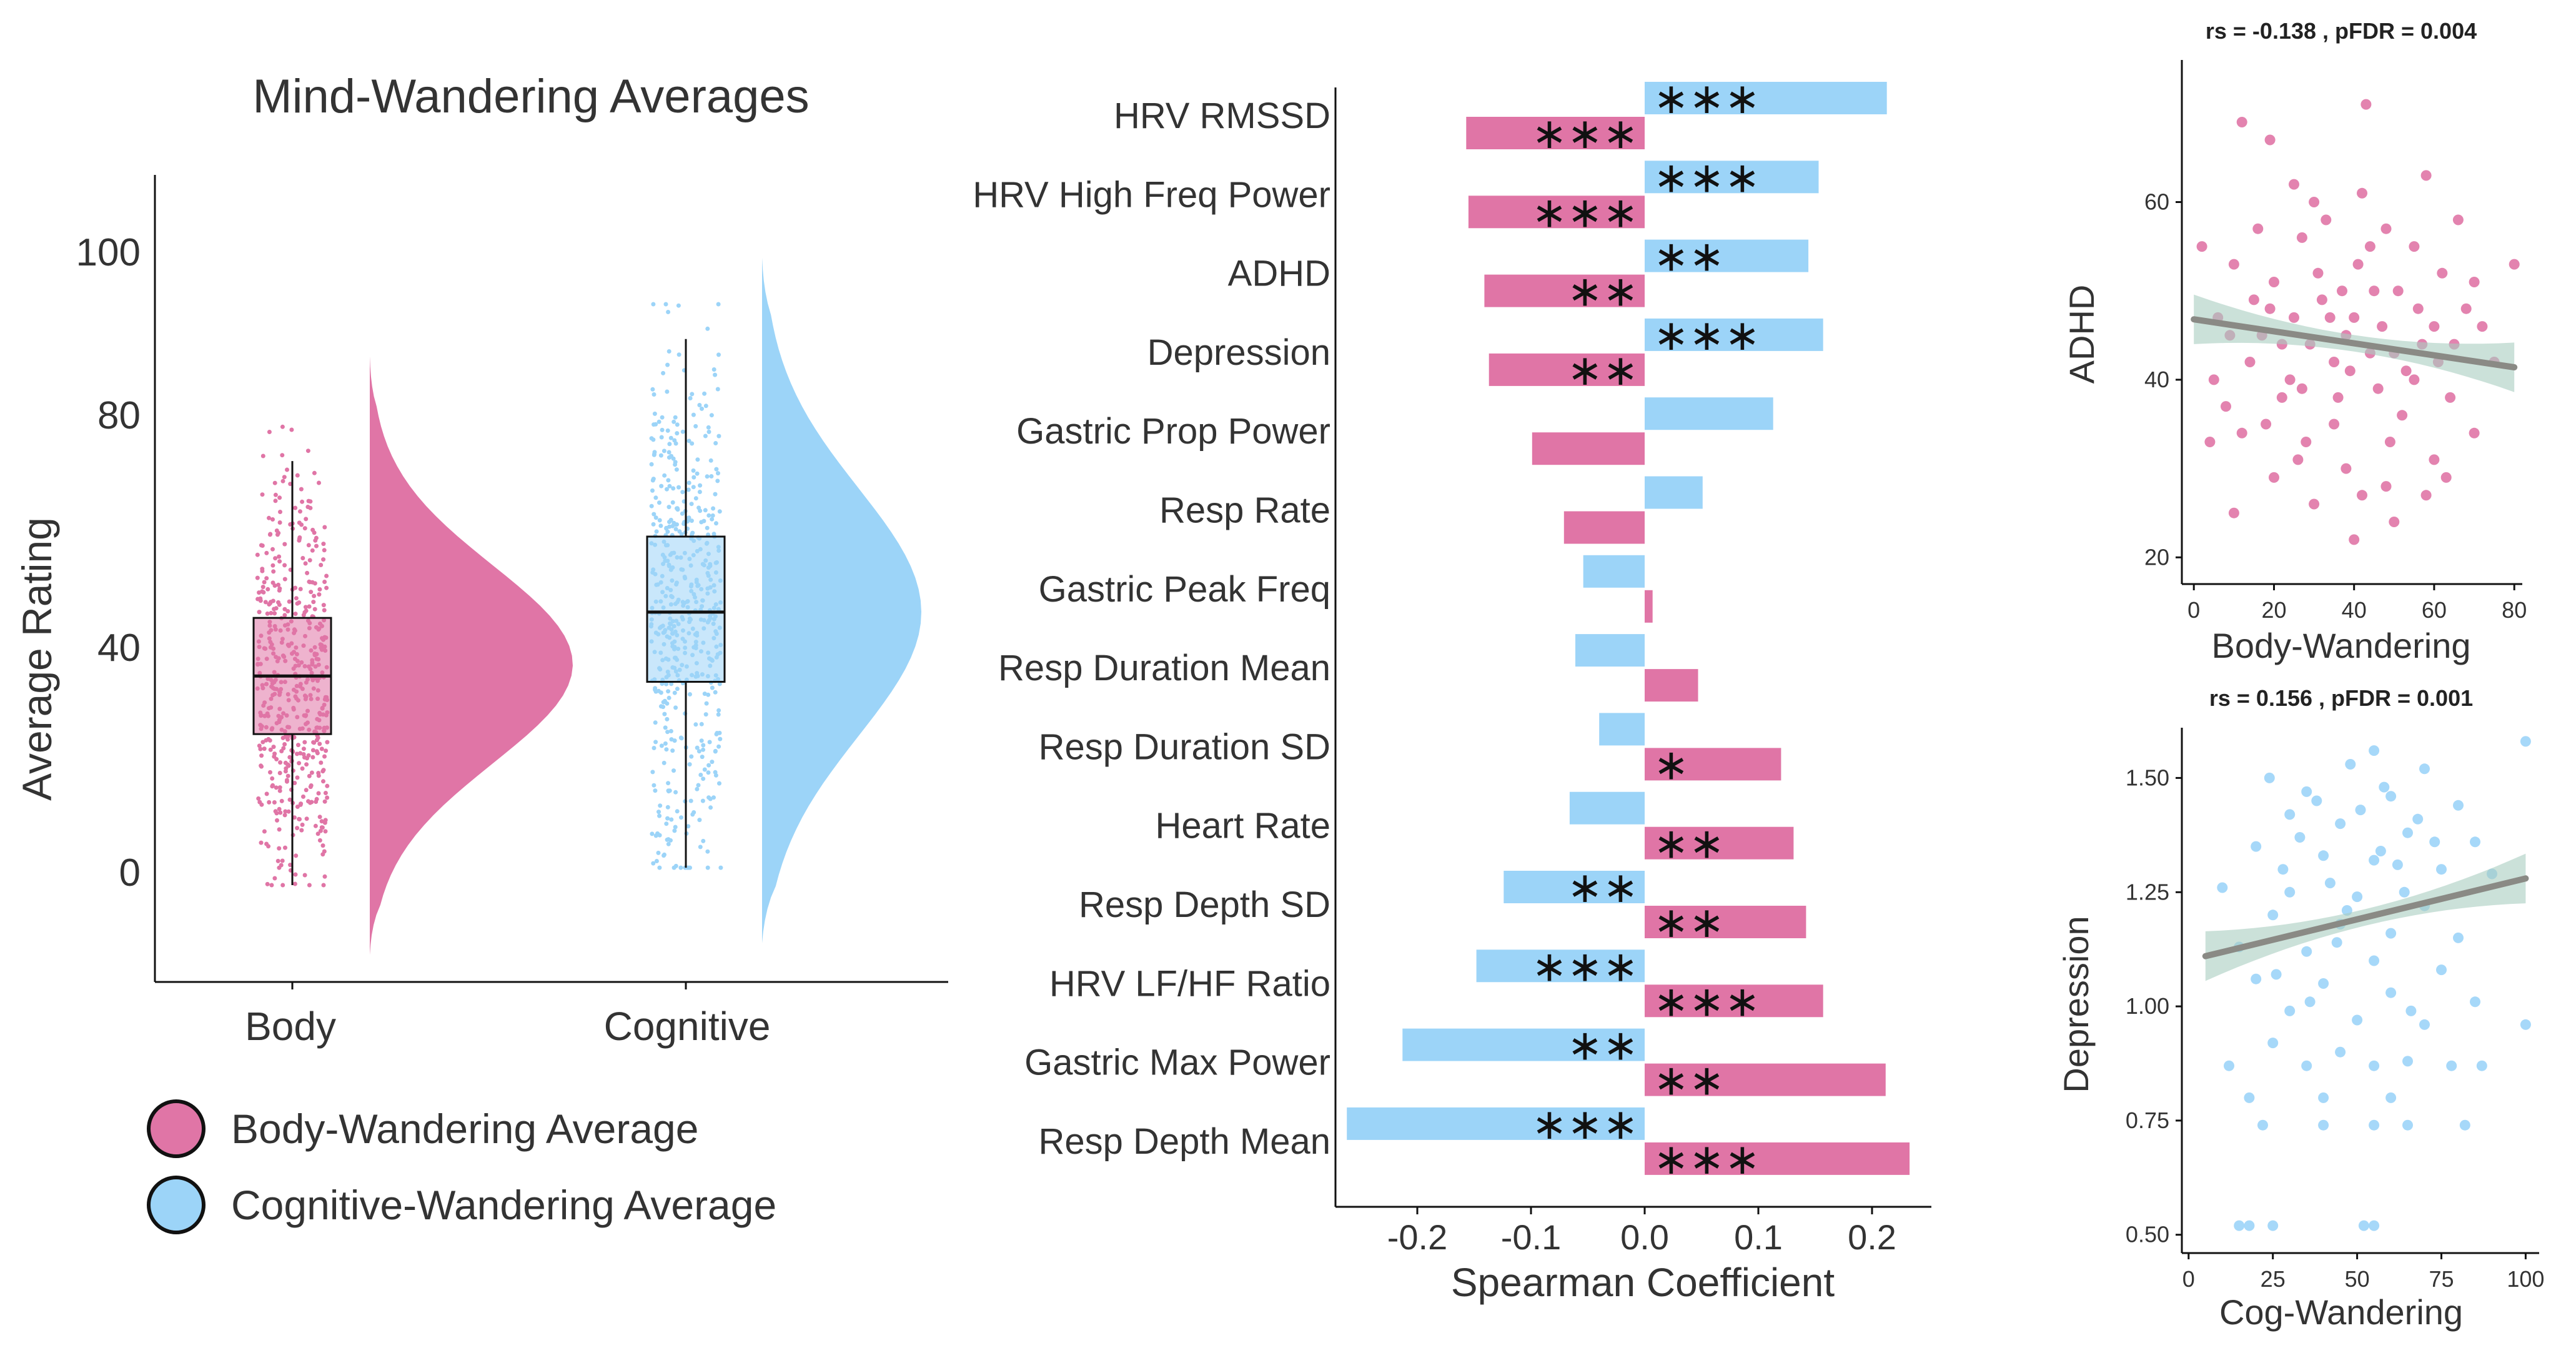  I want to click on feature-label: Resp Duration SD, so click(1184, 746).